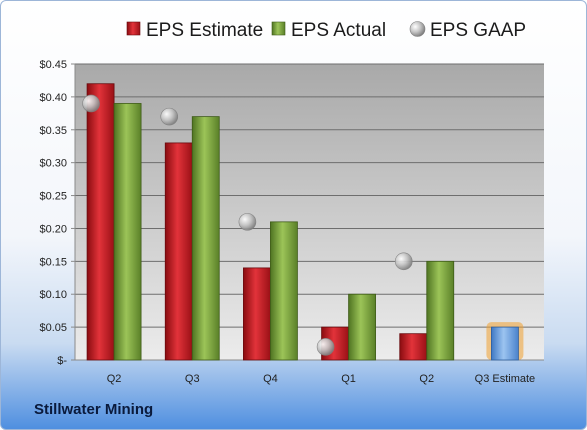 The image size is (587, 430). I want to click on y-tick-label: $-, so click(62, 361).